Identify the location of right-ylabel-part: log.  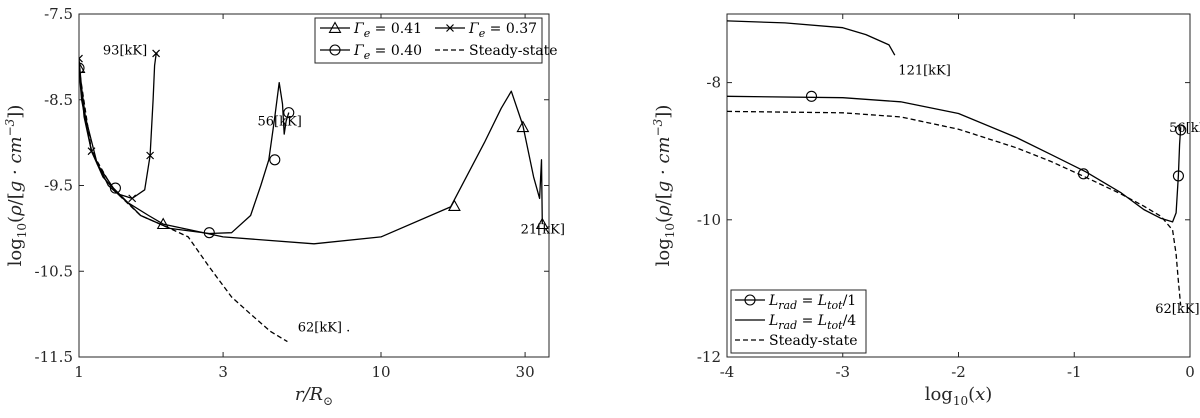
(663, 252).